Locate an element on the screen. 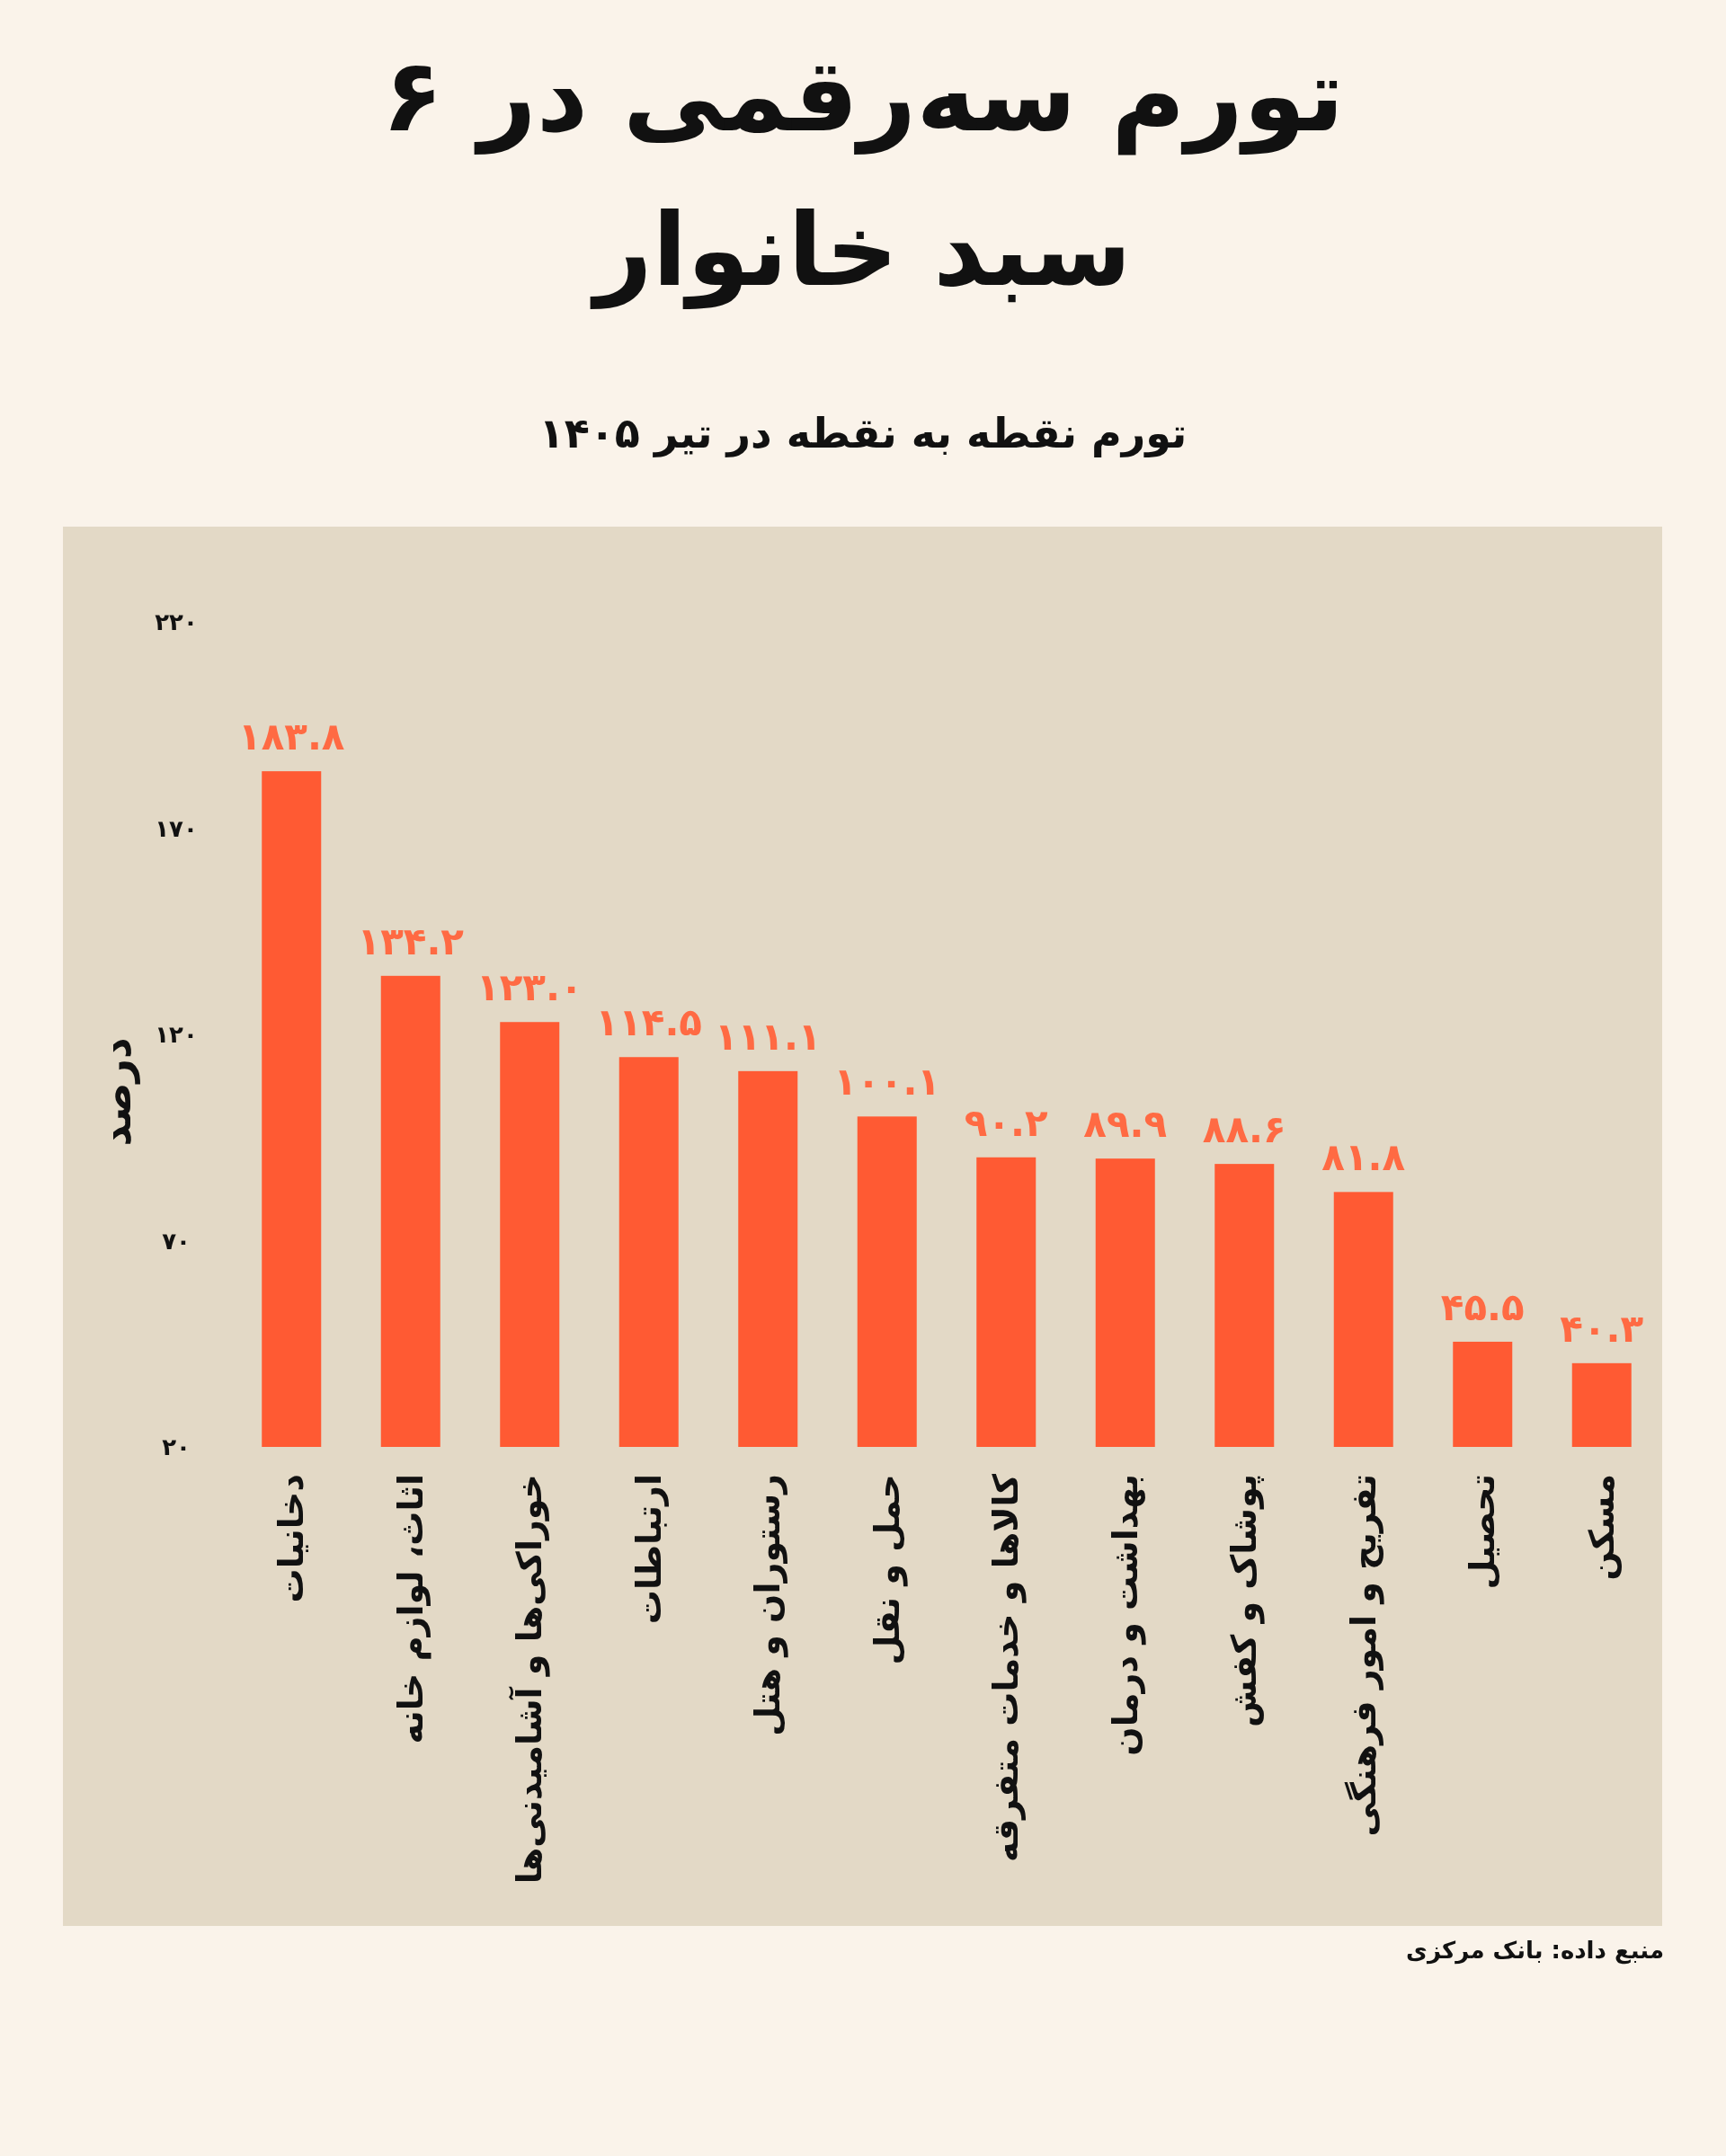 This screenshot has height=2156, width=1726. x-tick-label: خوراکی‌ها و آشامیدنی‌ها is located at coordinates (529, 1680).